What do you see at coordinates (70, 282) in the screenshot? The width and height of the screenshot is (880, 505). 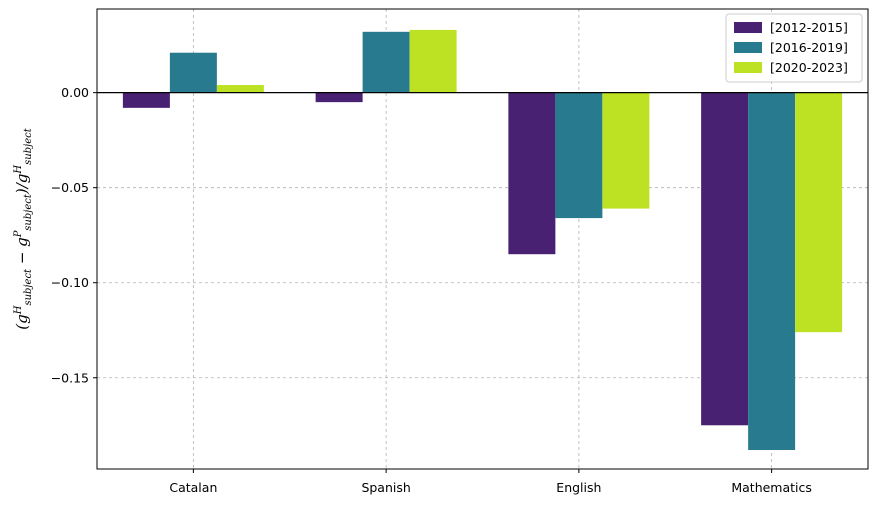 I see `y-tick-label: −0.10` at bounding box center [70, 282].